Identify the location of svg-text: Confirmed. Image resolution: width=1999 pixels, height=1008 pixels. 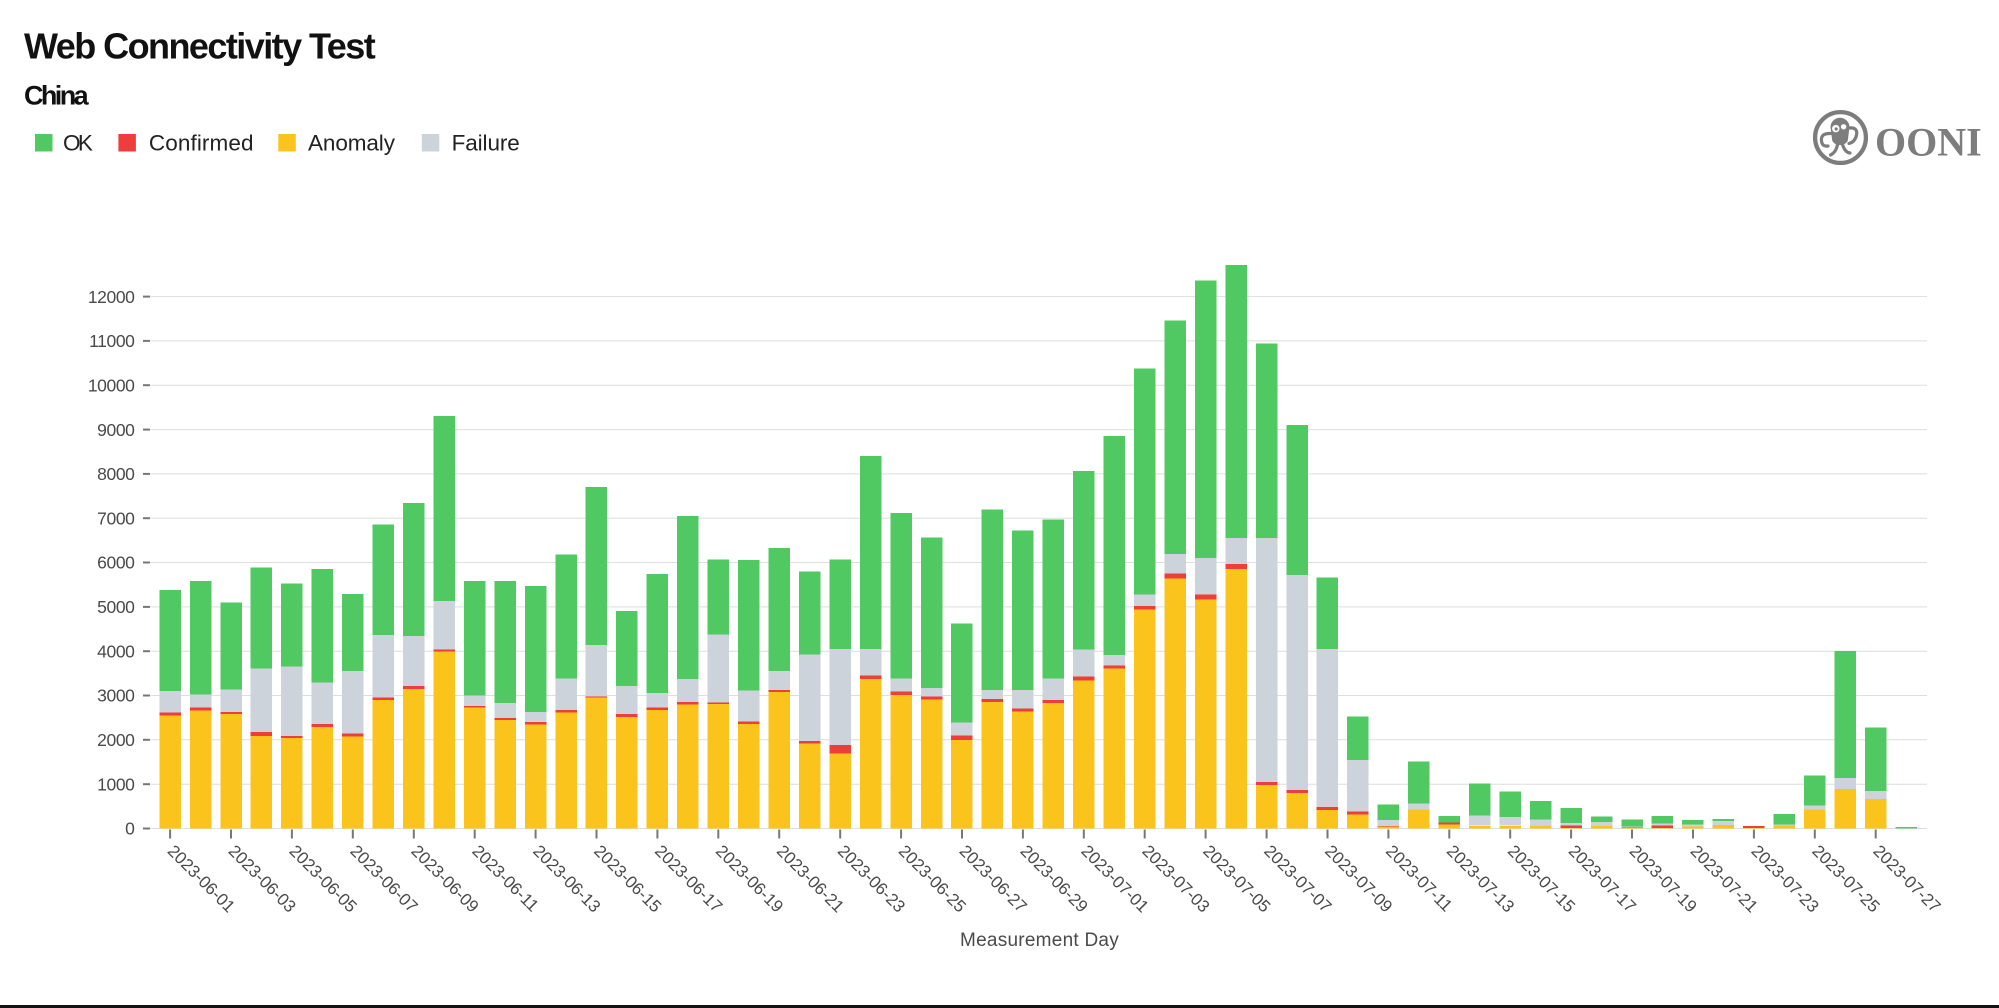
(201, 143).